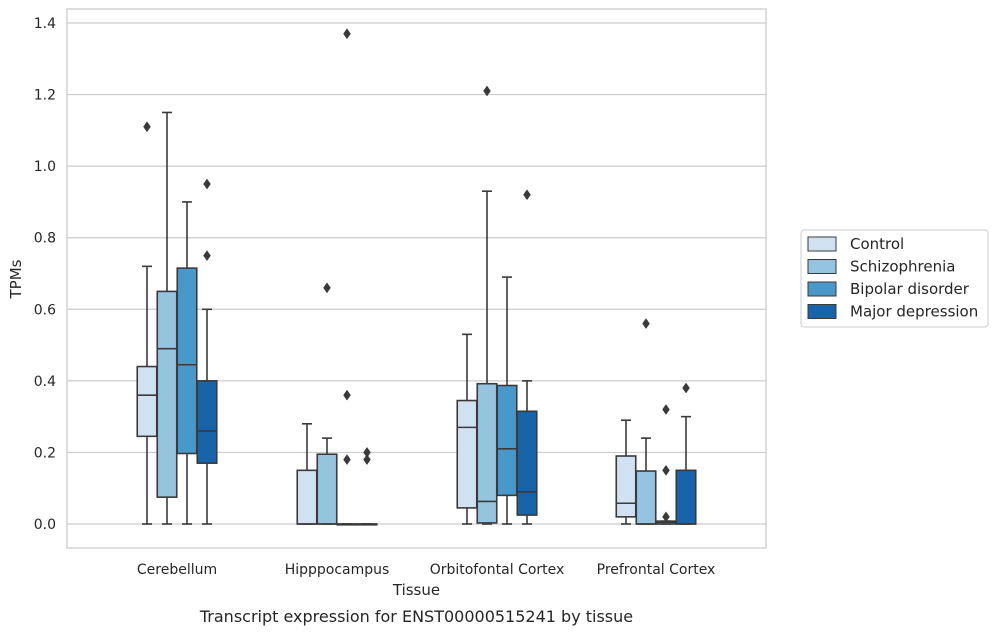  What do you see at coordinates (45, 239) in the screenshot?
I see `y-tick-label: 0.8` at bounding box center [45, 239].